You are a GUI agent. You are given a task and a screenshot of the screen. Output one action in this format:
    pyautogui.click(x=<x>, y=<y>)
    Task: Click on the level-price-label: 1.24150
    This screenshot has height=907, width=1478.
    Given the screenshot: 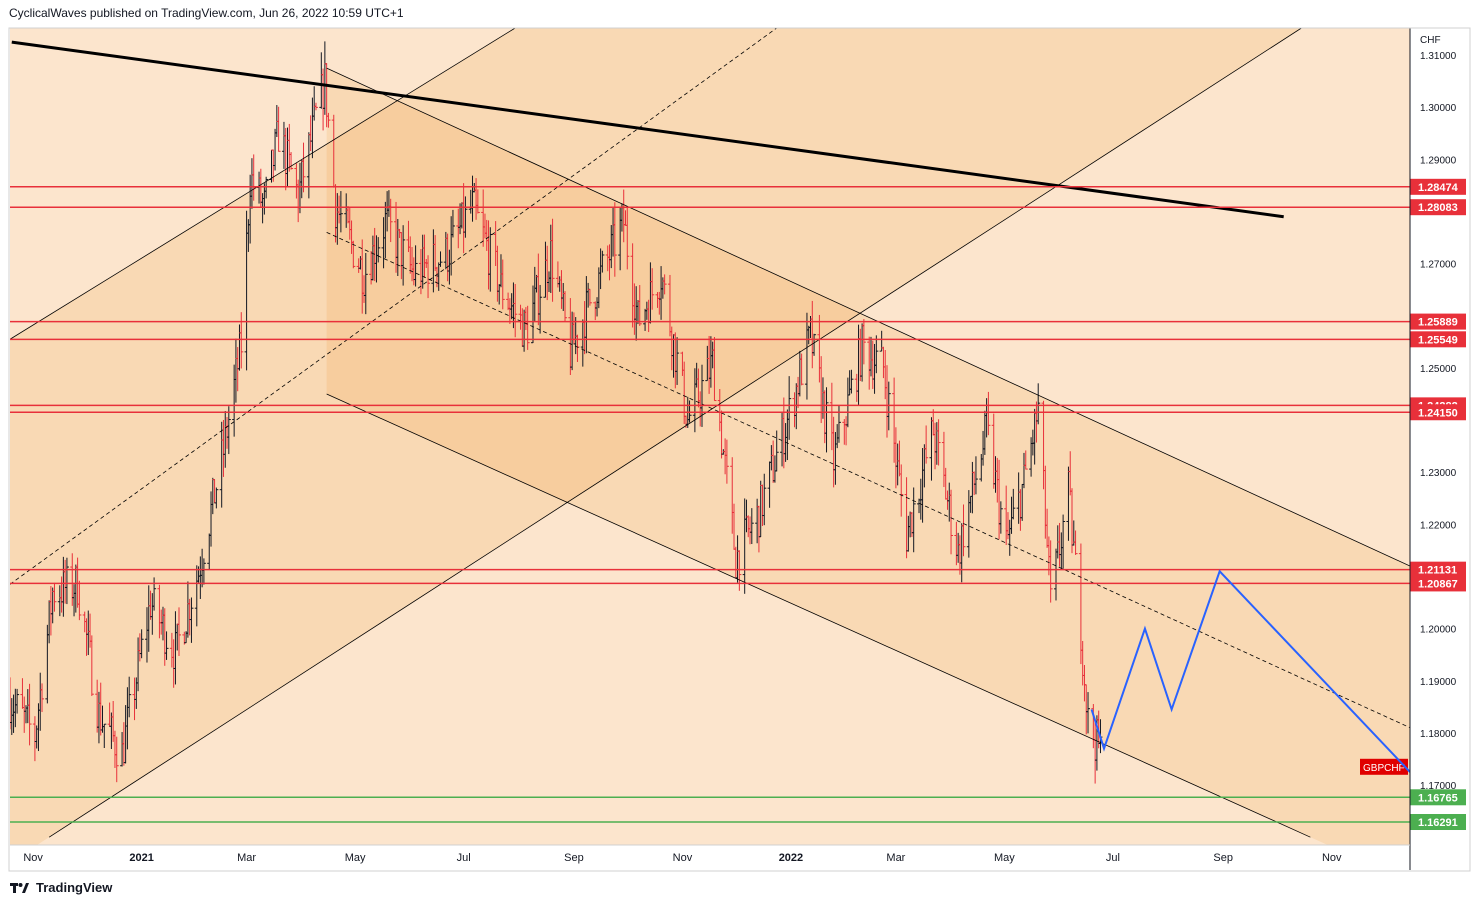 What is the action you would take?
    pyautogui.click(x=1438, y=413)
    